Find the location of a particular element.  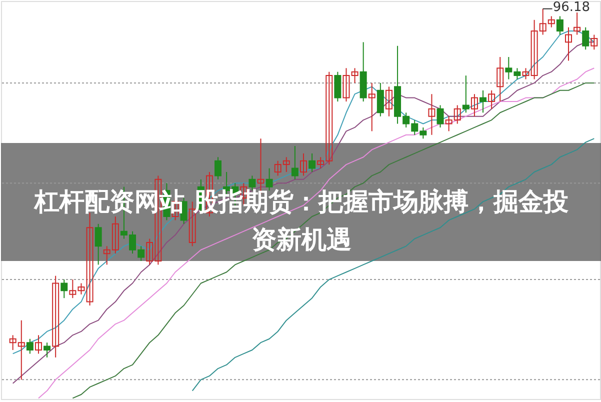

annotation: 96.18 is located at coordinates (571, 7).